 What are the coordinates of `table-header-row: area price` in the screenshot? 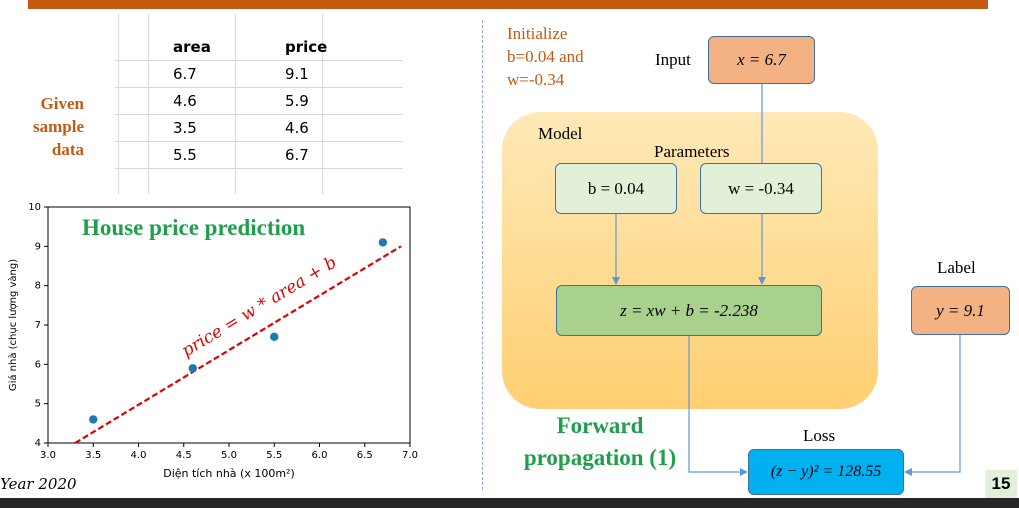 It's located at (259, 47).